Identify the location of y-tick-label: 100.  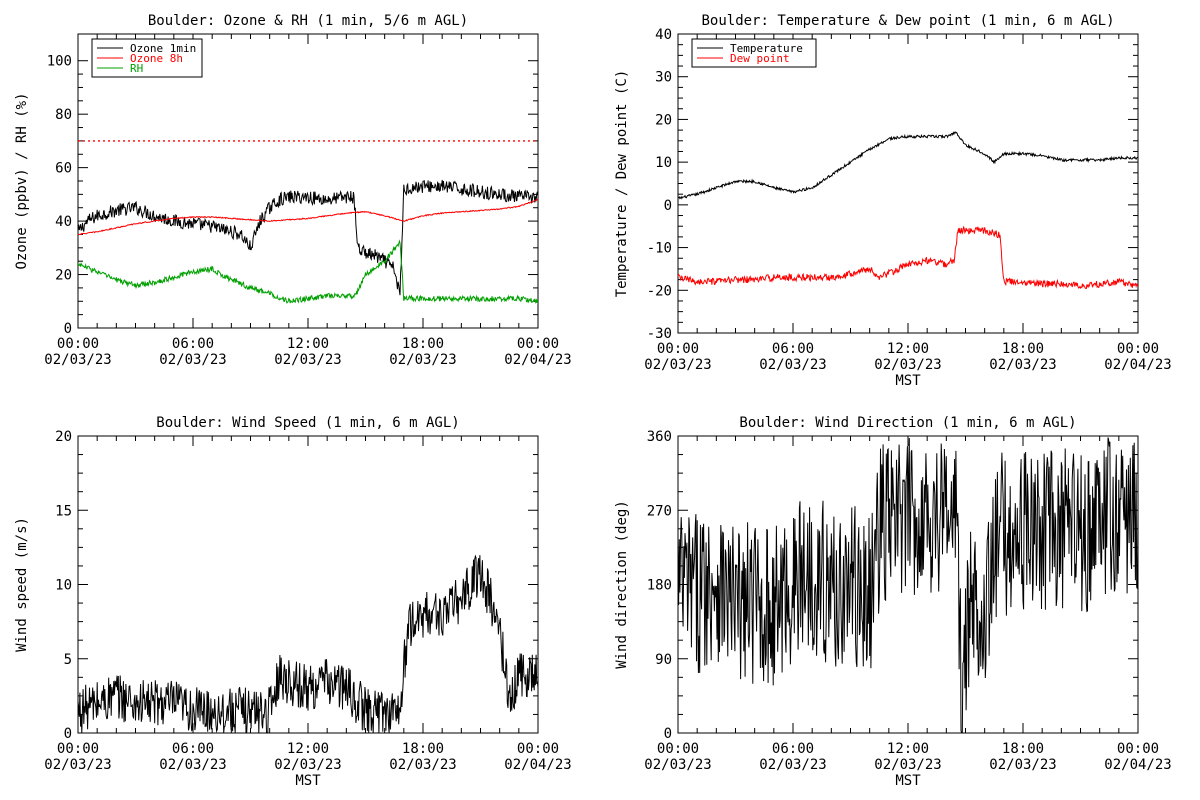
(59, 62).